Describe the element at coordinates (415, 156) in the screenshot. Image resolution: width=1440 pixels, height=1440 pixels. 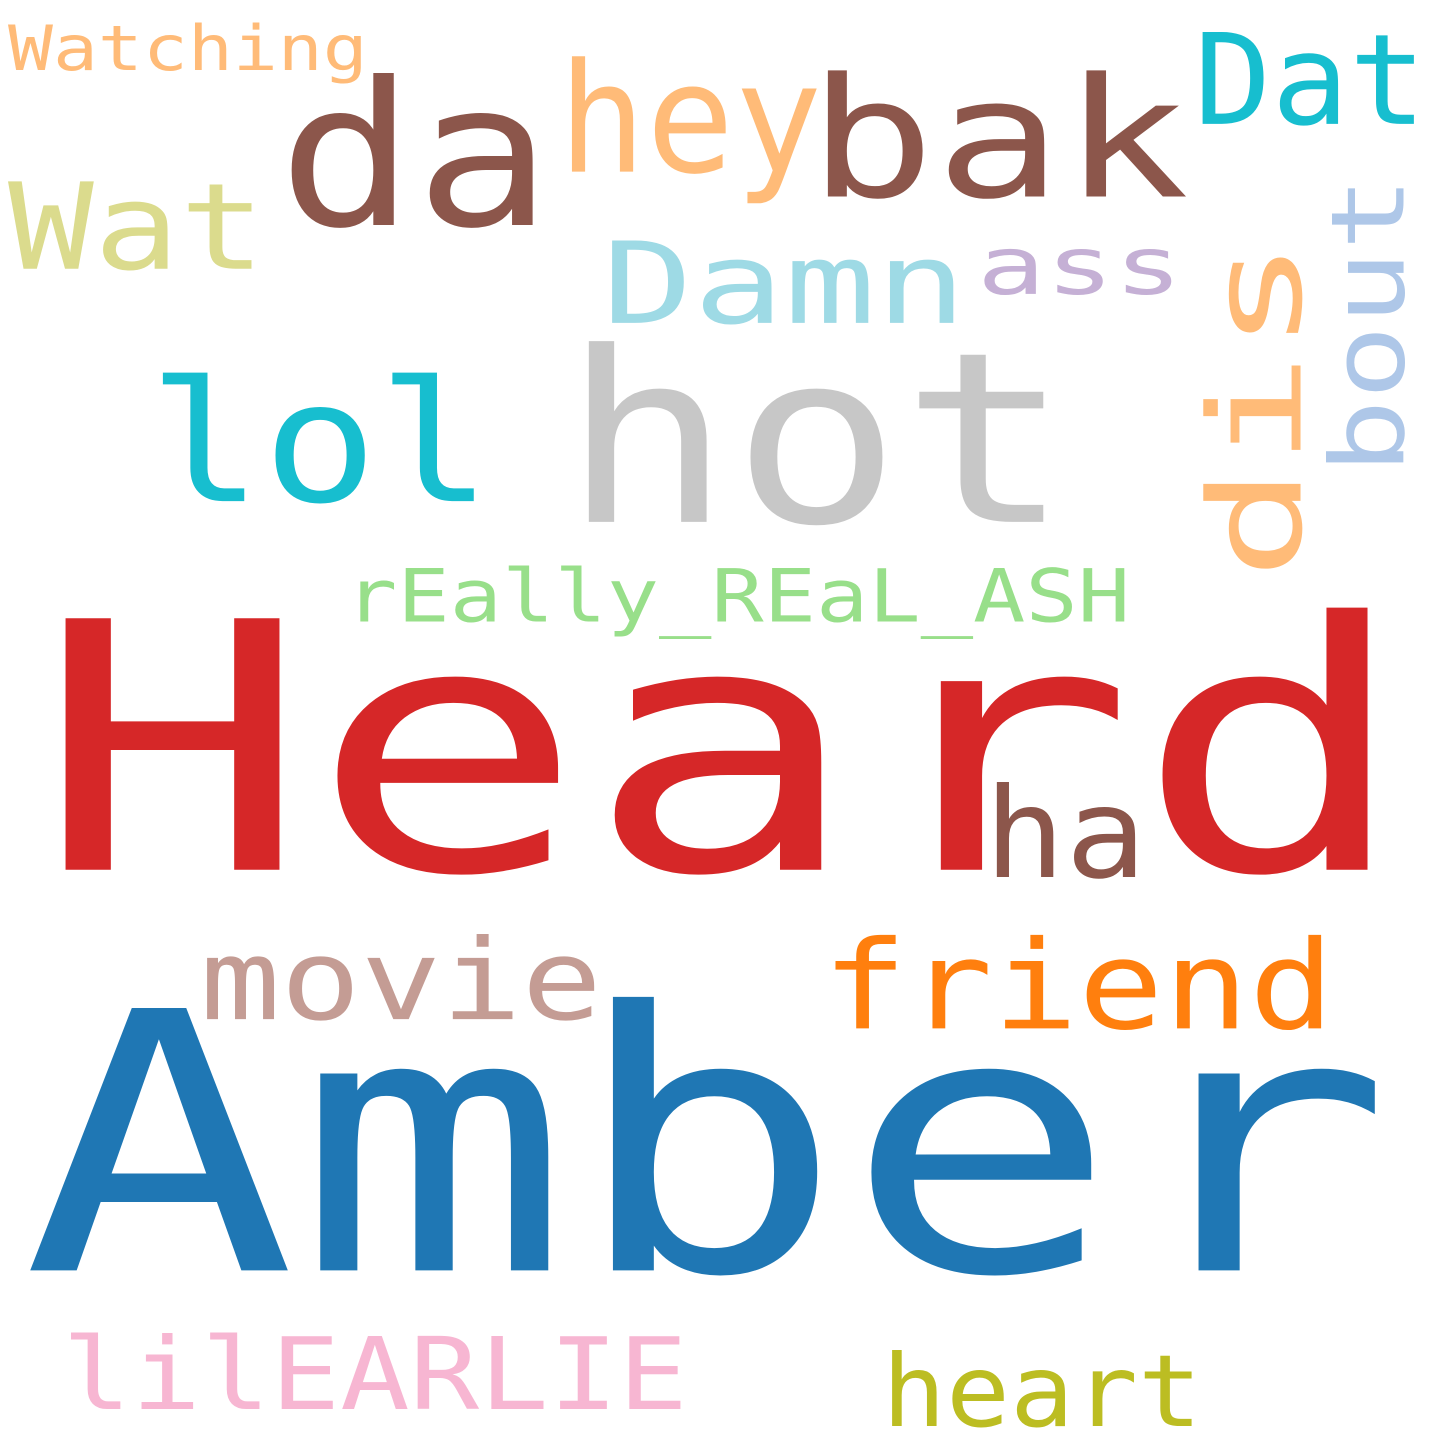
I see `word-da: da` at that location.